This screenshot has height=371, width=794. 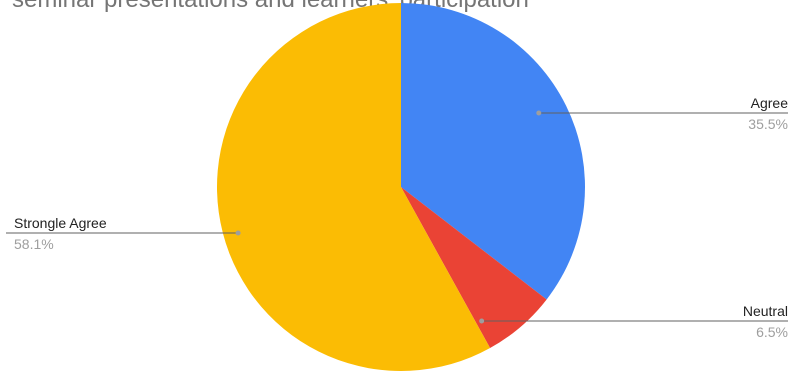 I want to click on slice-label-1: Neutral, so click(x=765, y=311).